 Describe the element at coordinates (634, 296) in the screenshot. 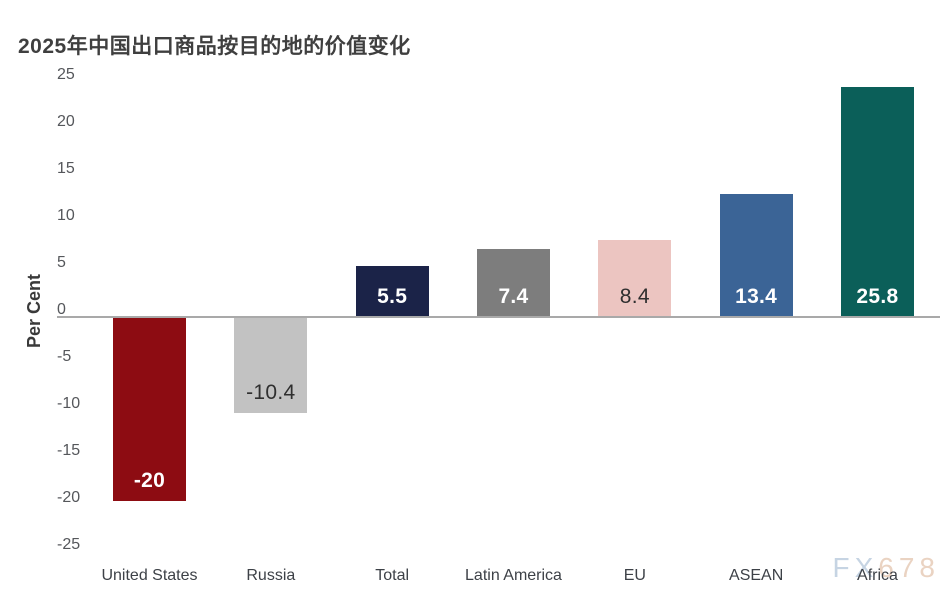

I see `bar-value-label: 8.4` at that location.